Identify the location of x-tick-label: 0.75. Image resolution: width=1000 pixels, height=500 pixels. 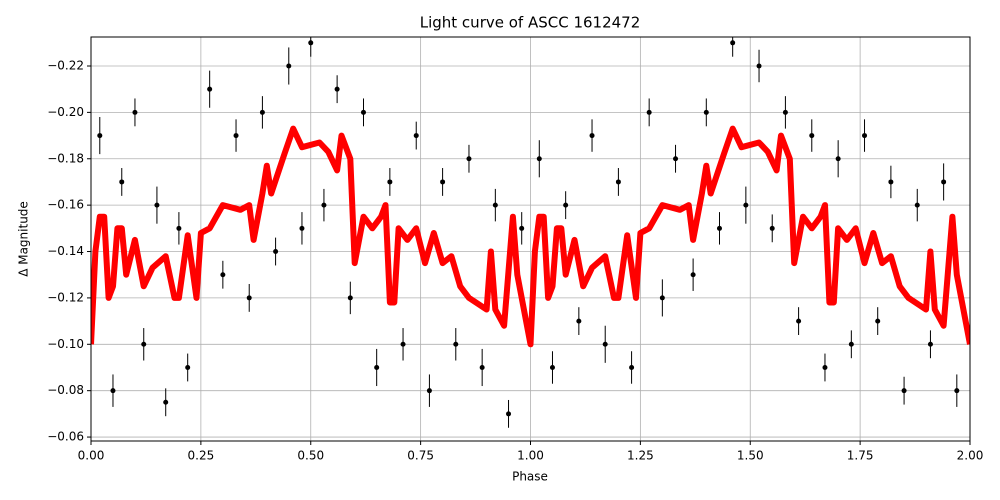
(420, 456).